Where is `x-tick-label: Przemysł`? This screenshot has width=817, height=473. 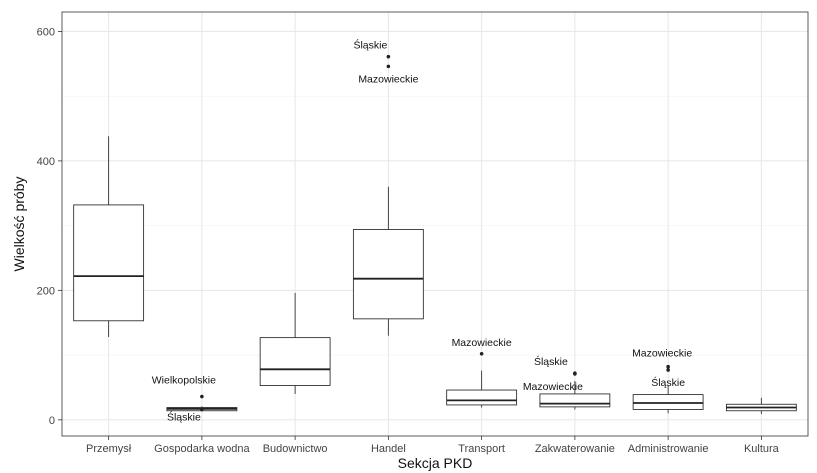
x-tick-label: Przemysł is located at coordinates (109, 449).